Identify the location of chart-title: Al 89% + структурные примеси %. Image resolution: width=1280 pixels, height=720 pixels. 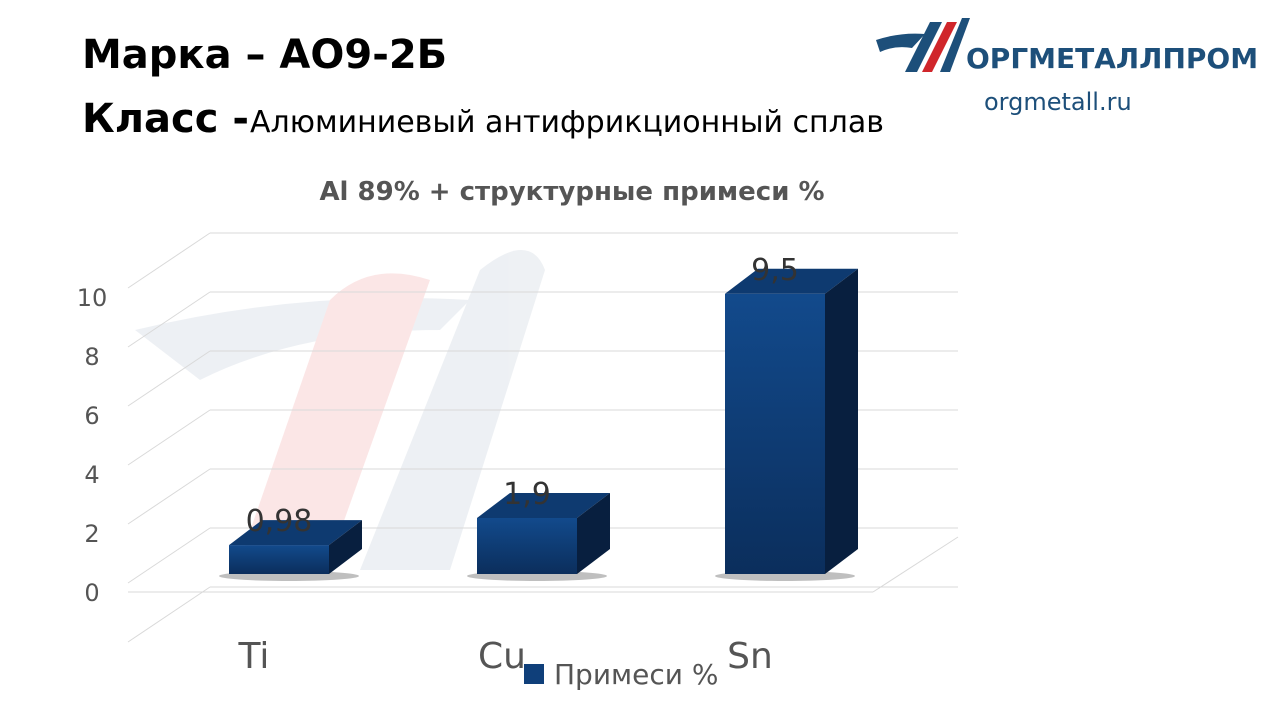
(571, 192).